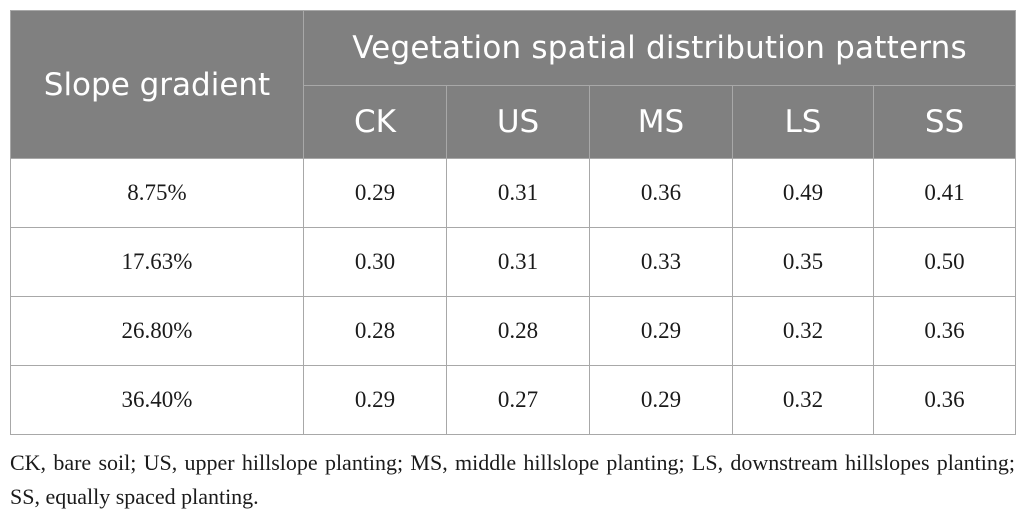 Image resolution: width=1026 pixels, height=524 pixels. I want to click on slope-cell: 36.40%, so click(157, 400).